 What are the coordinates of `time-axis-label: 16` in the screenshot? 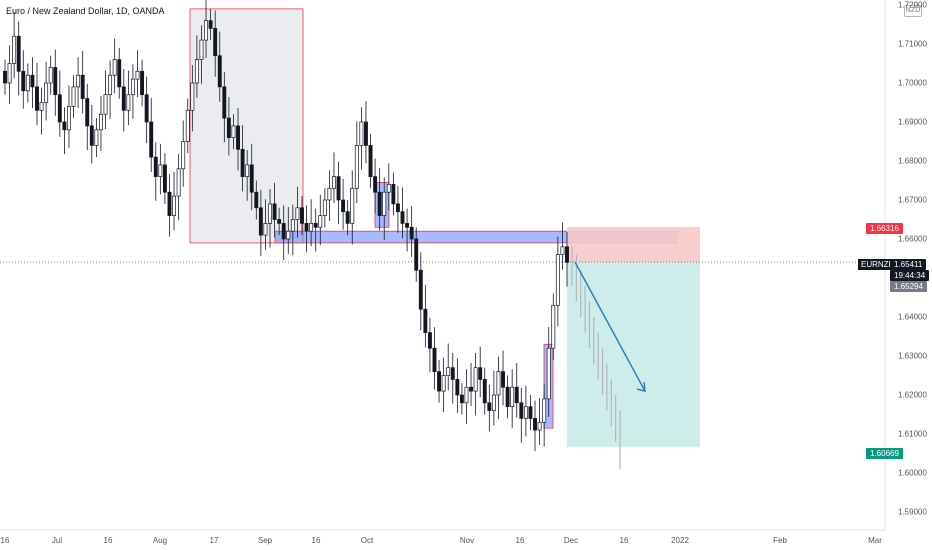 It's located at (316, 540).